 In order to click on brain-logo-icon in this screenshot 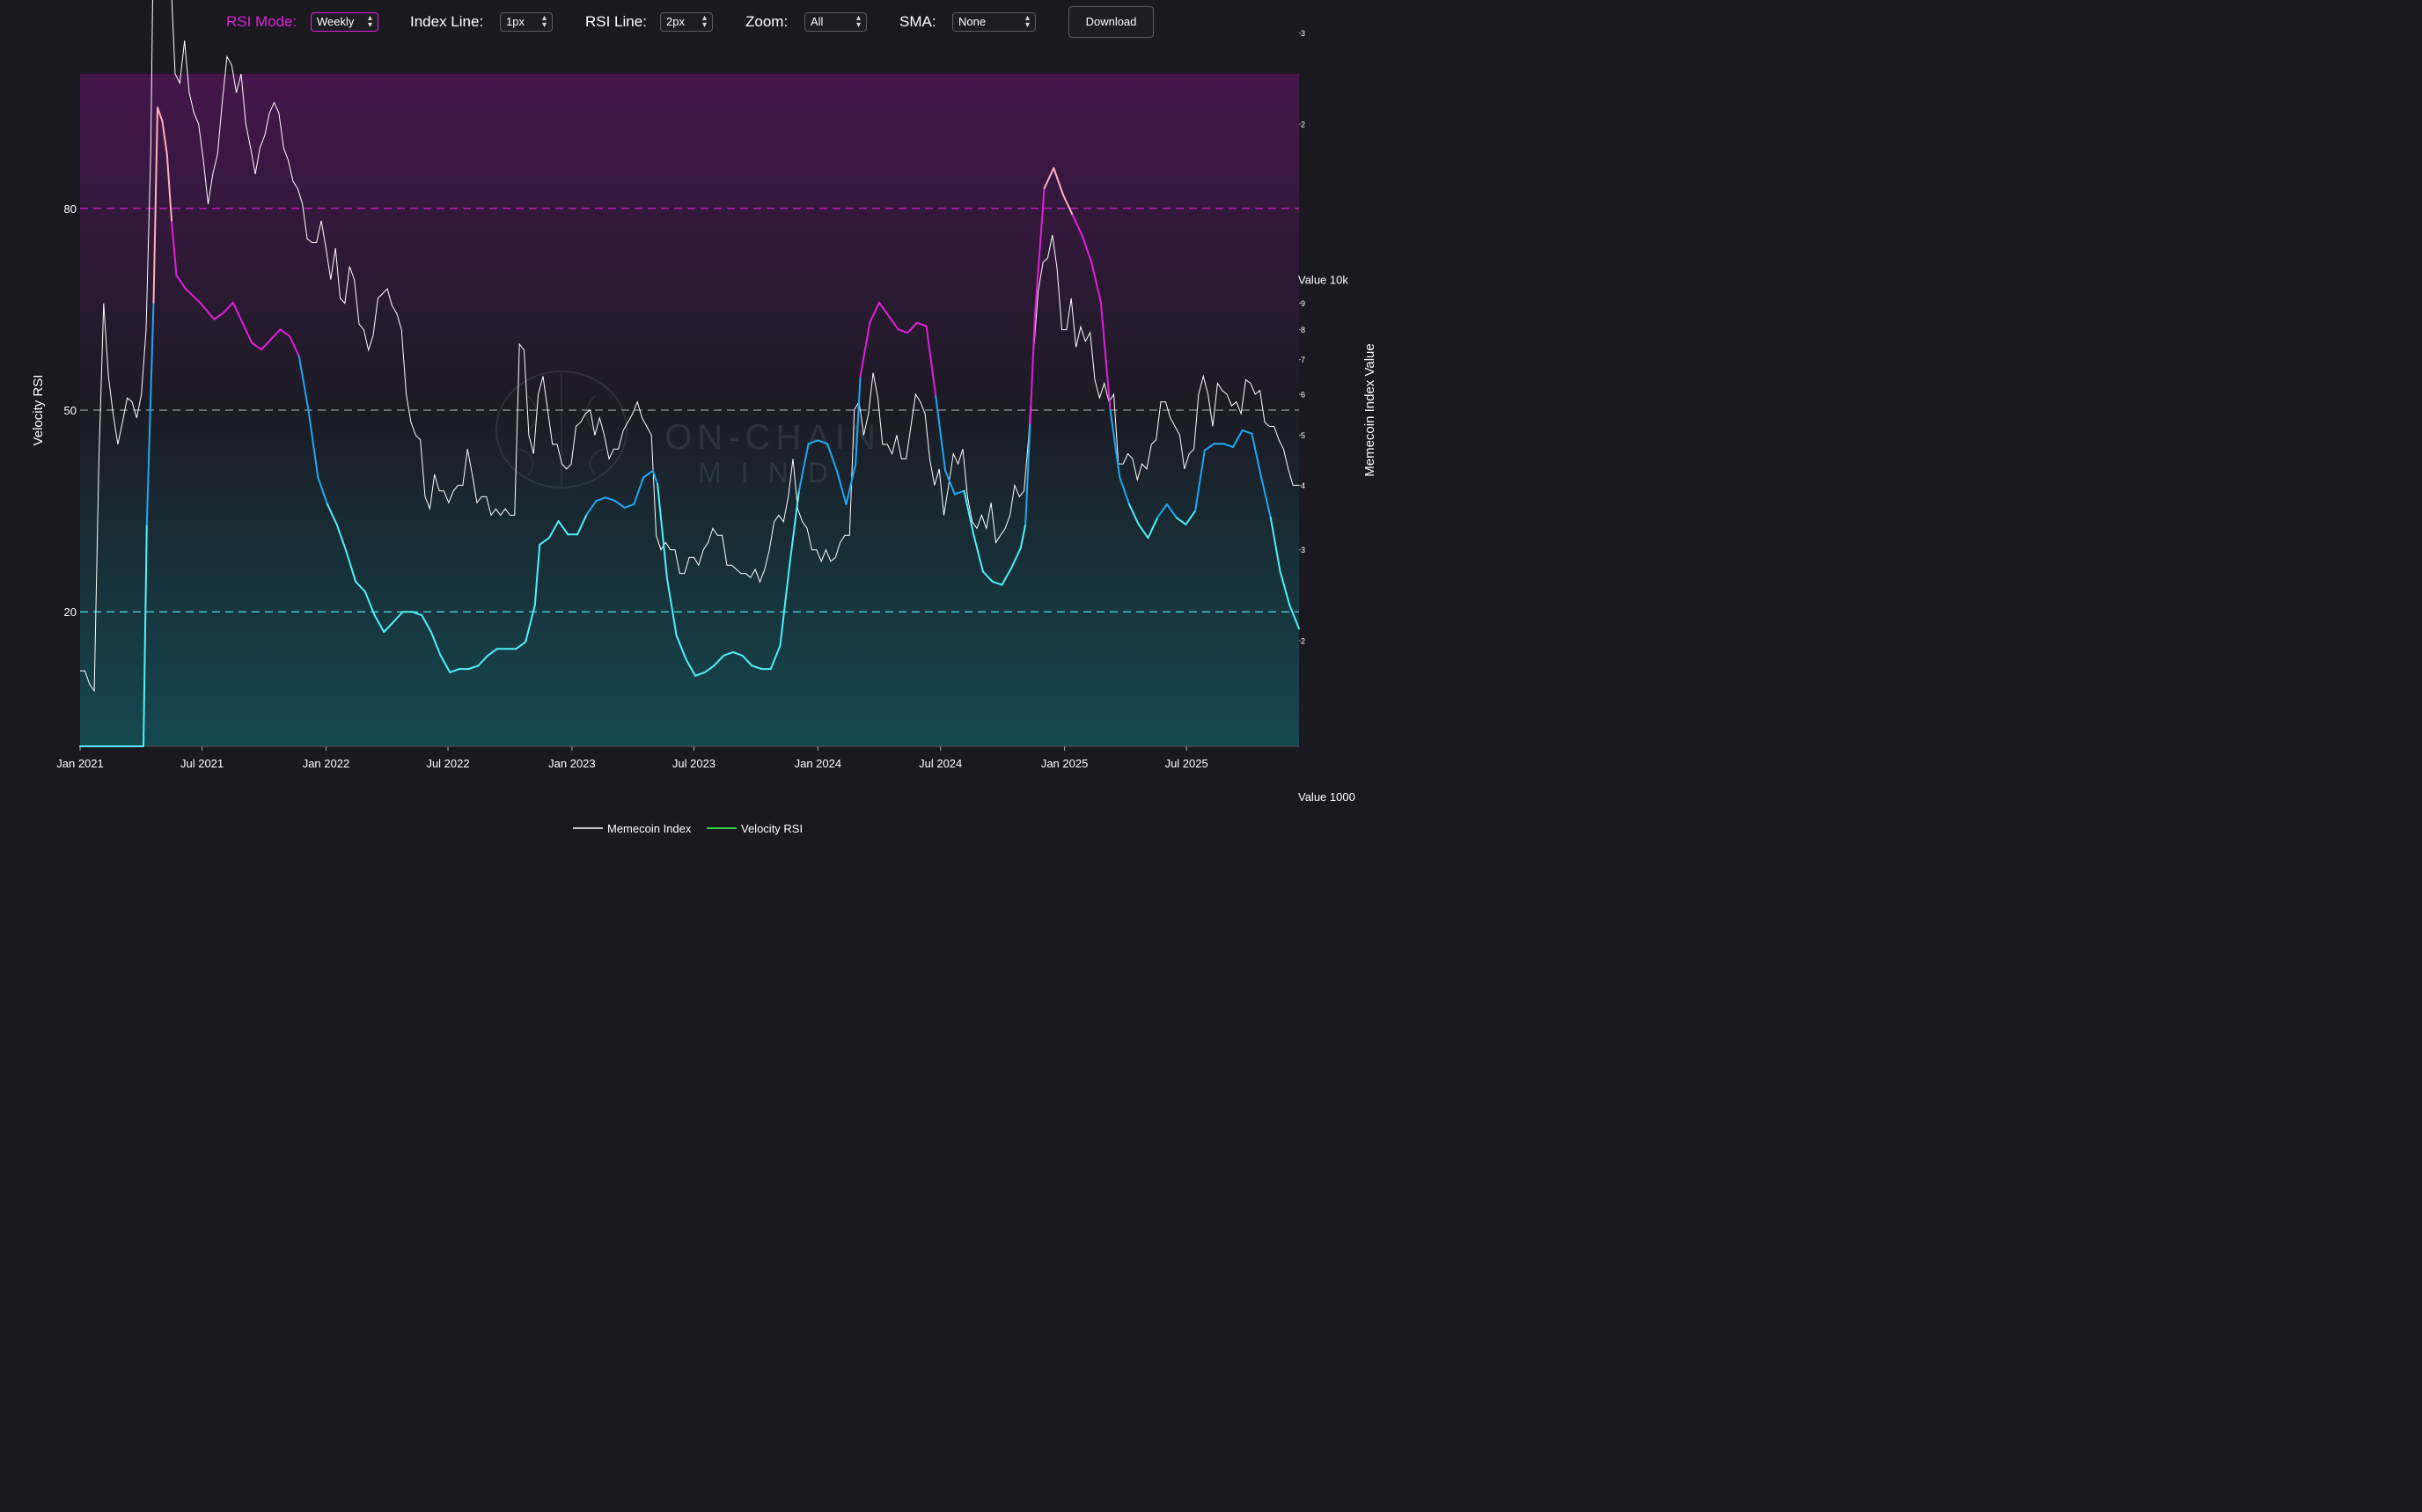, I will do `click(561, 429)`.